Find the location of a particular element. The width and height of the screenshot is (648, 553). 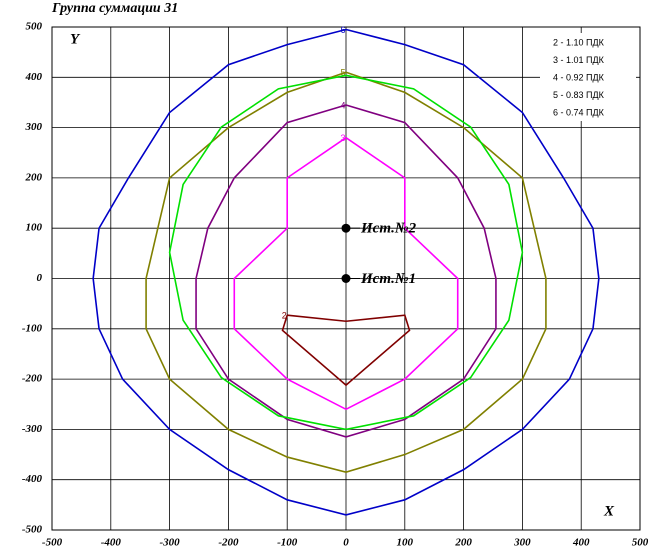

y-tick-label: -200 is located at coordinates (32, 379).